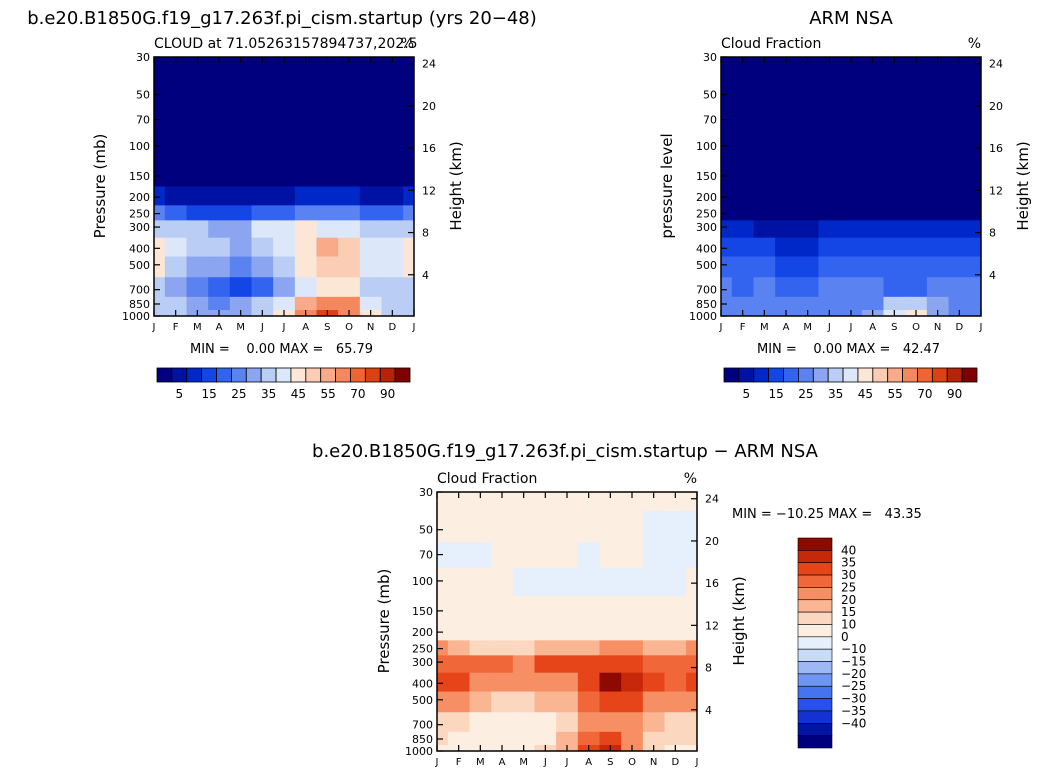 The image size is (1037, 778). Describe the element at coordinates (851, 327) in the screenshot. I see `x-tick-label: J` at that location.